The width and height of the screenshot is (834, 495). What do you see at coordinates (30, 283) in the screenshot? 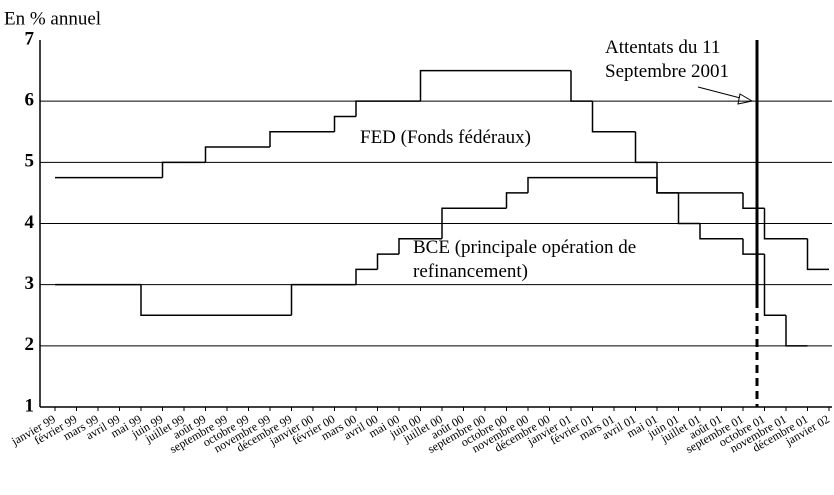
I see `y-tick-label: 3` at bounding box center [30, 283].